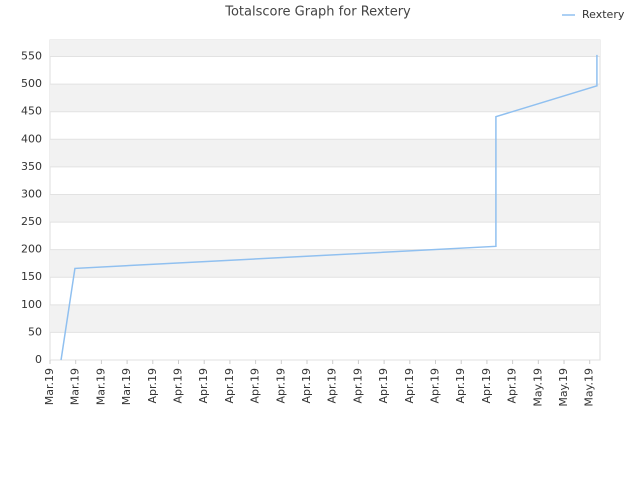  I want to click on y-tick-label: 200, so click(31, 249).